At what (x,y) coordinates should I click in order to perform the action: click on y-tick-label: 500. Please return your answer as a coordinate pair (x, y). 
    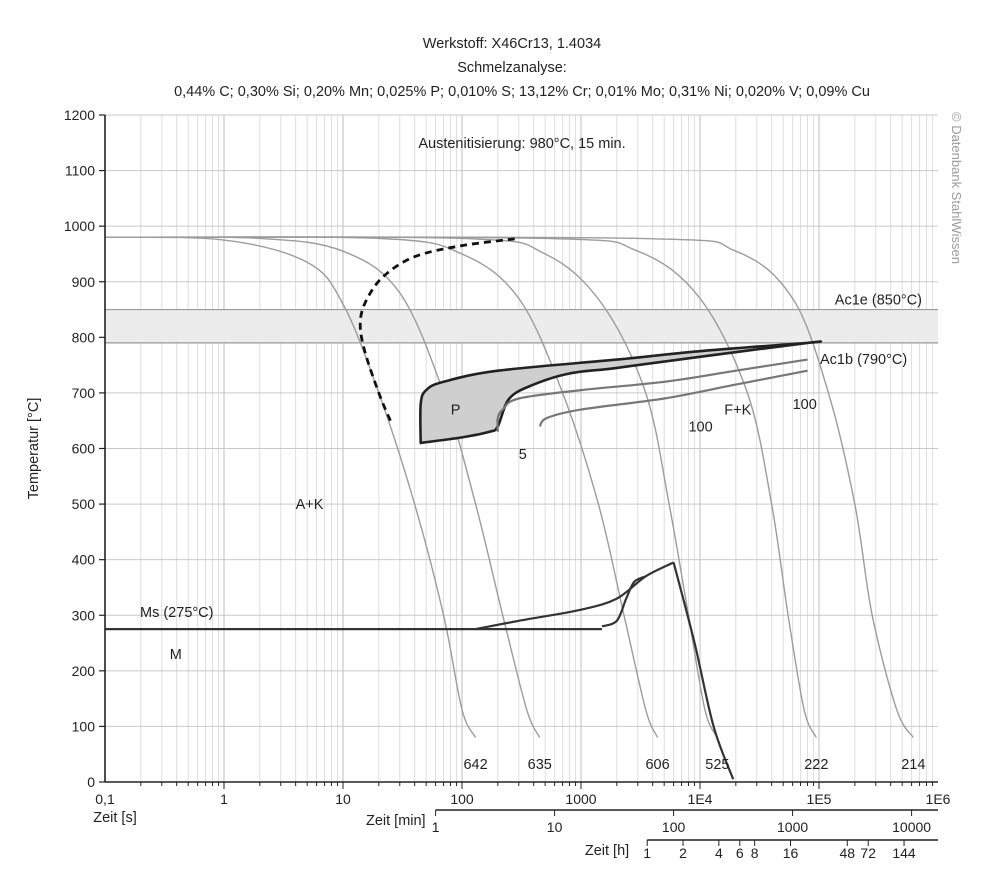
    Looking at the image, I should click on (84, 504).